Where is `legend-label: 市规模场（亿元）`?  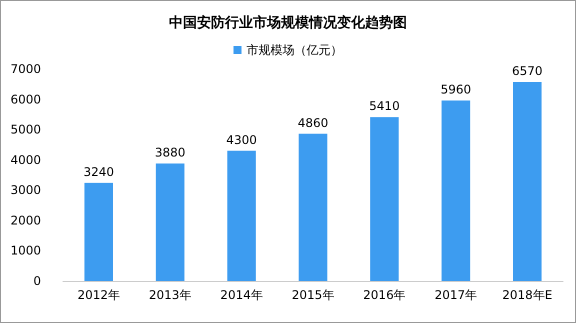 legend-label: 市规模场（亿元） is located at coordinates (294, 50).